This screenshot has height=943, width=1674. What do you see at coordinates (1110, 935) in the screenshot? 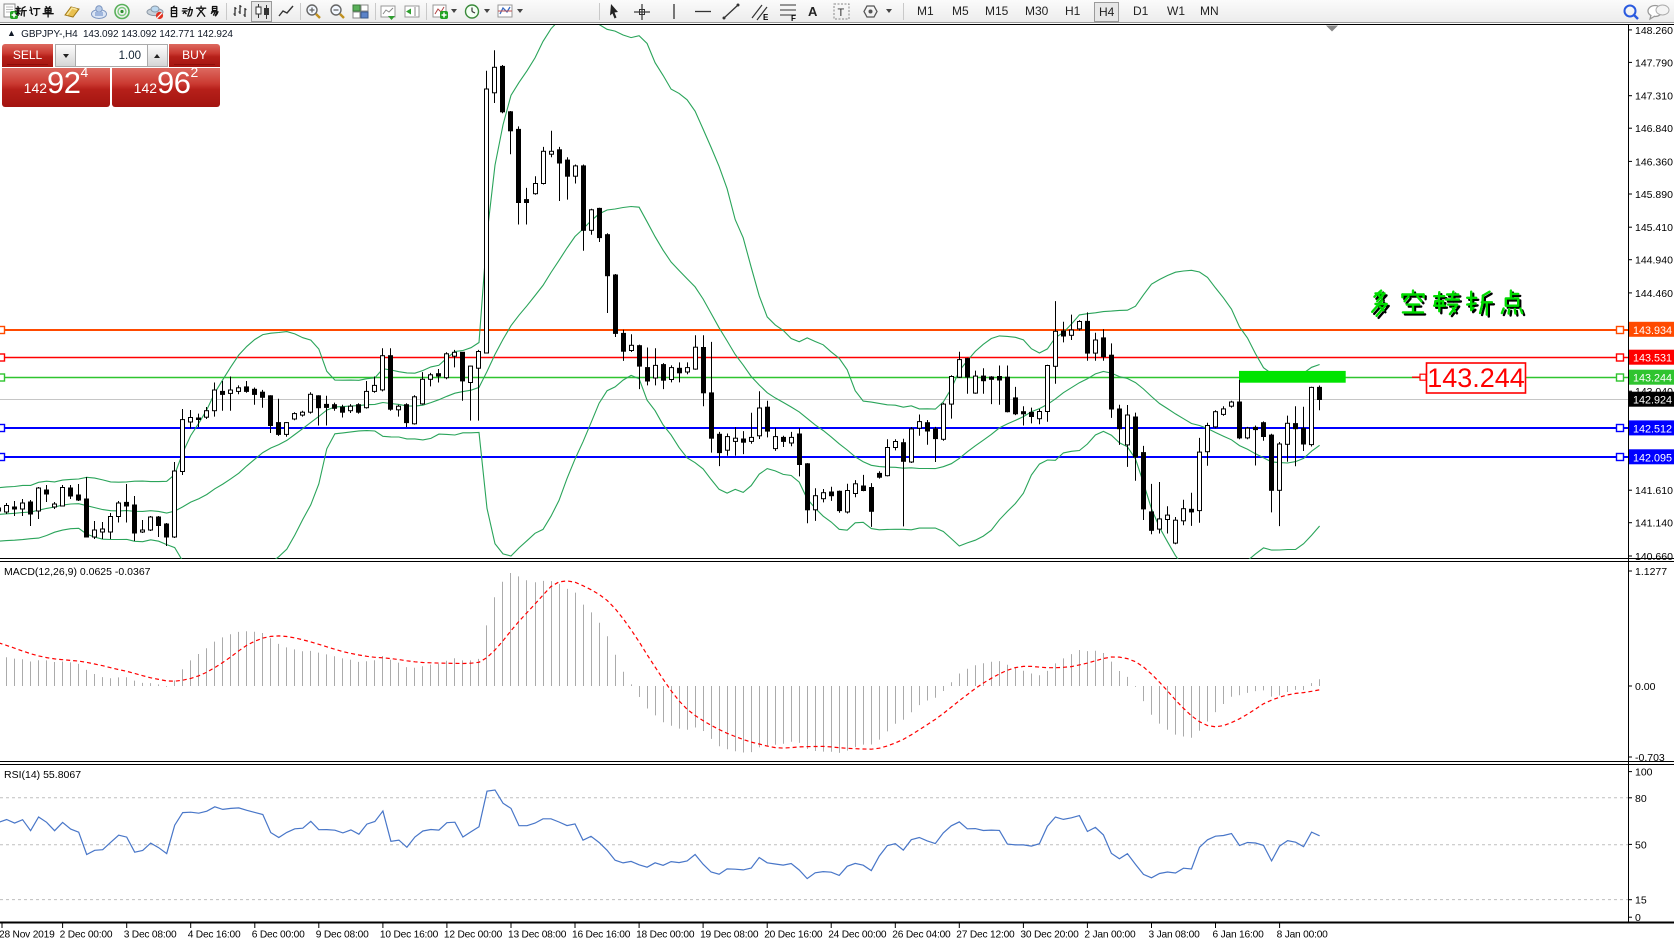
I see `svg-text: 2 Jan 00:00` at bounding box center [1110, 935].